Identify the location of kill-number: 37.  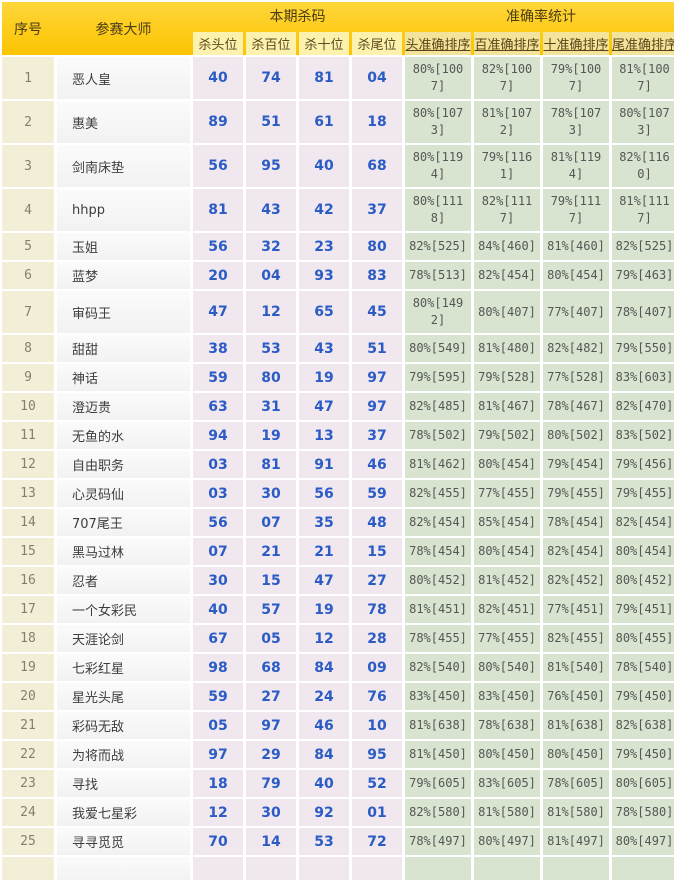
(377, 435).